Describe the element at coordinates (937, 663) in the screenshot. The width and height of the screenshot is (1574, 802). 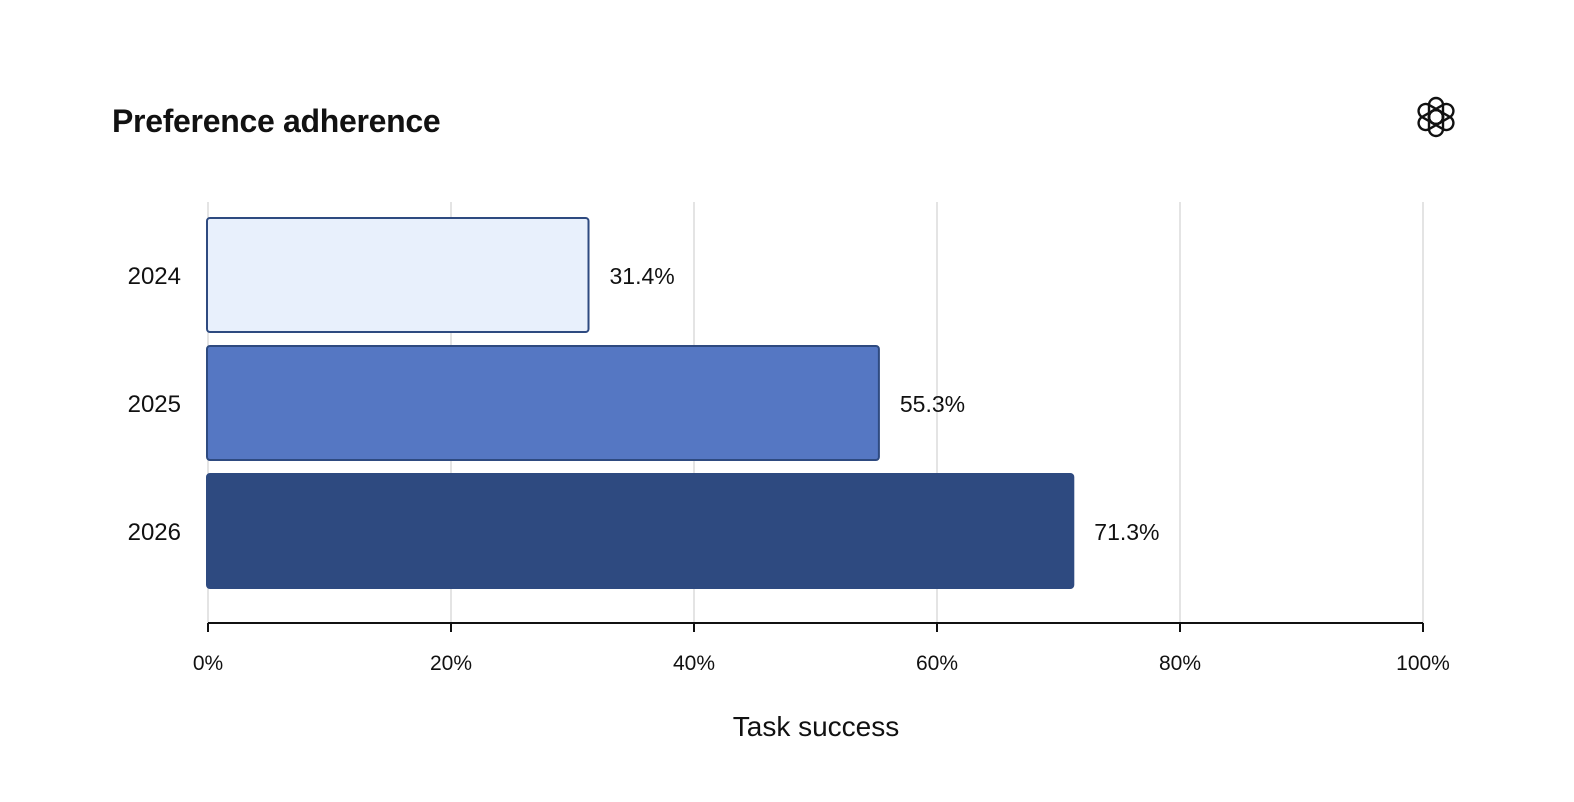
I see `x-tick-label: 60%` at that location.